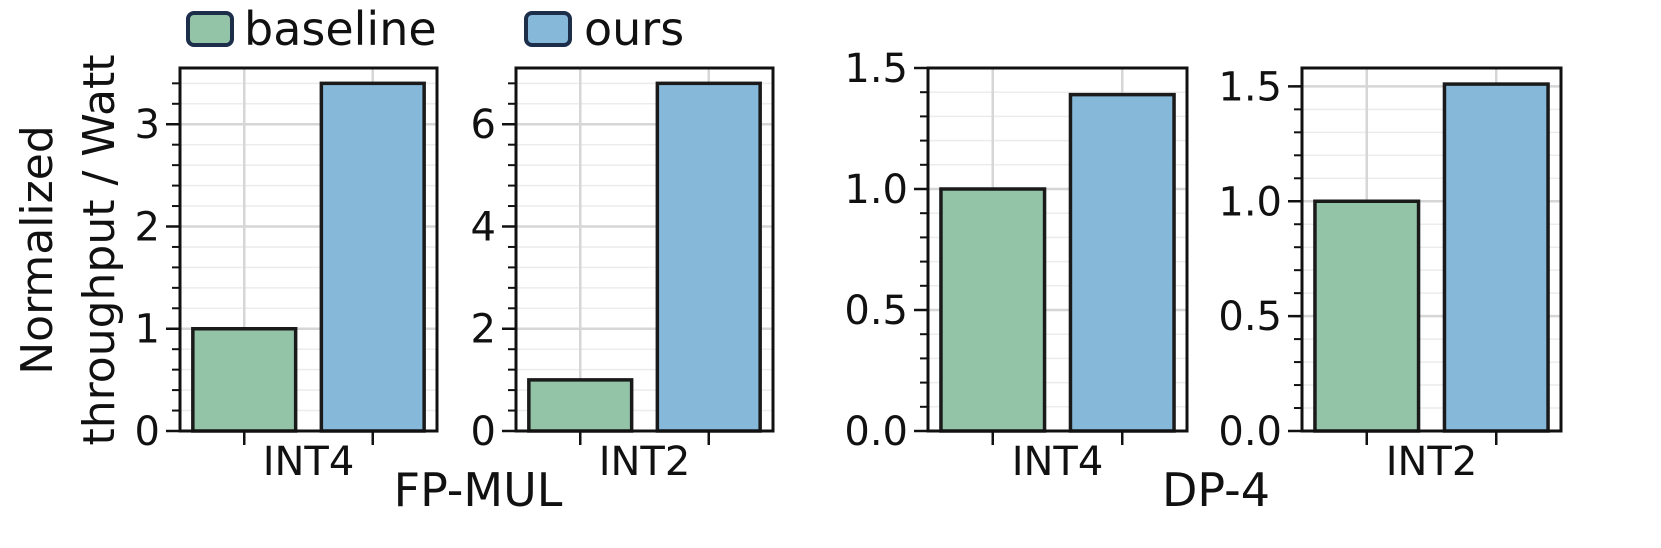  I want to click on panel-1: 0 1 2 3 INT4, so click(287, 275).